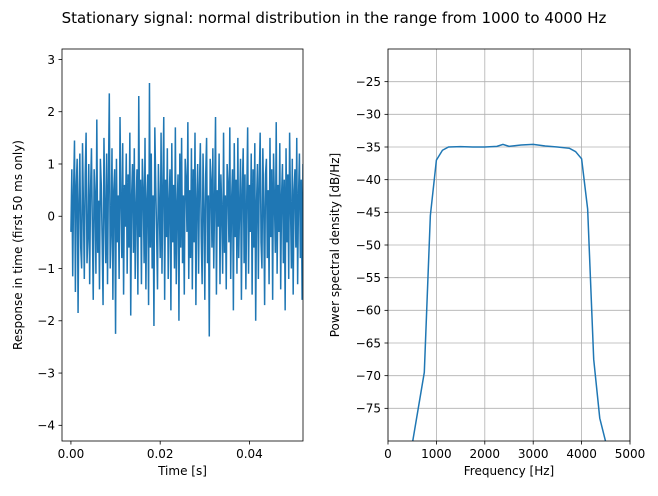  What do you see at coordinates (51, 60) in the screenshot?
I see `y-tick-label: 3` at bounding box center [51, 60].